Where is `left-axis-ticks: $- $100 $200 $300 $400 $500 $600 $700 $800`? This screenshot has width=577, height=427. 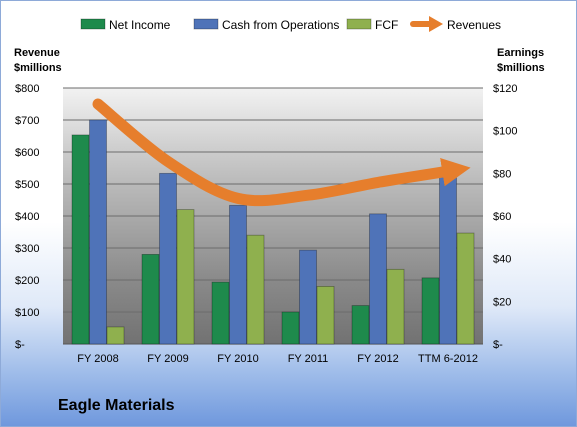 left-axis-ticks: $- $100 $200 $300 $400 $500 $600 $700 $800 is located at coordinates (27, 217).